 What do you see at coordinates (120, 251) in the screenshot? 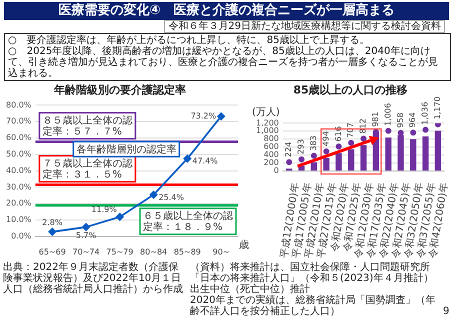
I see `x-tick-label: 75~79` at bounding box center [120, 251].